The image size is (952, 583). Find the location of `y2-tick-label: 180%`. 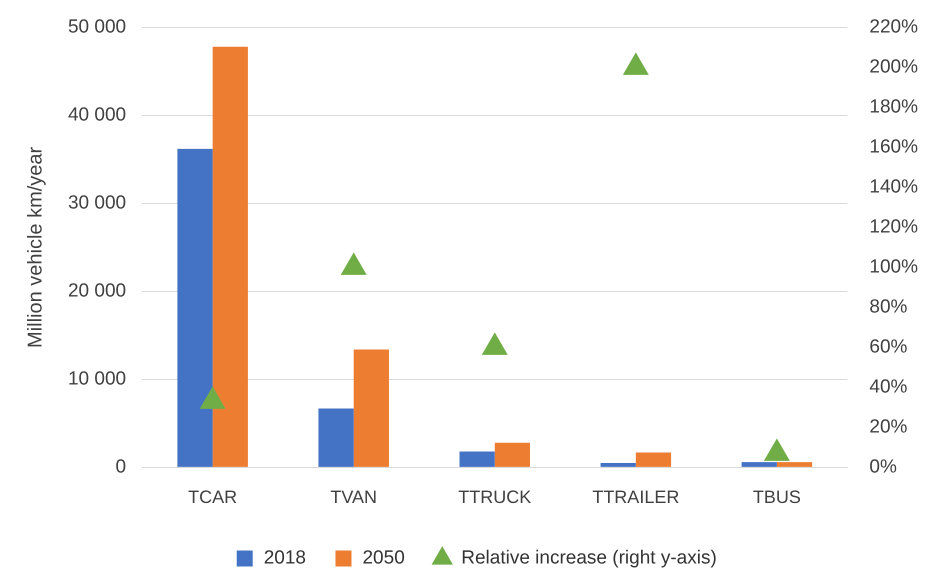

y2-tick-label: 180% is located at coordinates (893, 107).